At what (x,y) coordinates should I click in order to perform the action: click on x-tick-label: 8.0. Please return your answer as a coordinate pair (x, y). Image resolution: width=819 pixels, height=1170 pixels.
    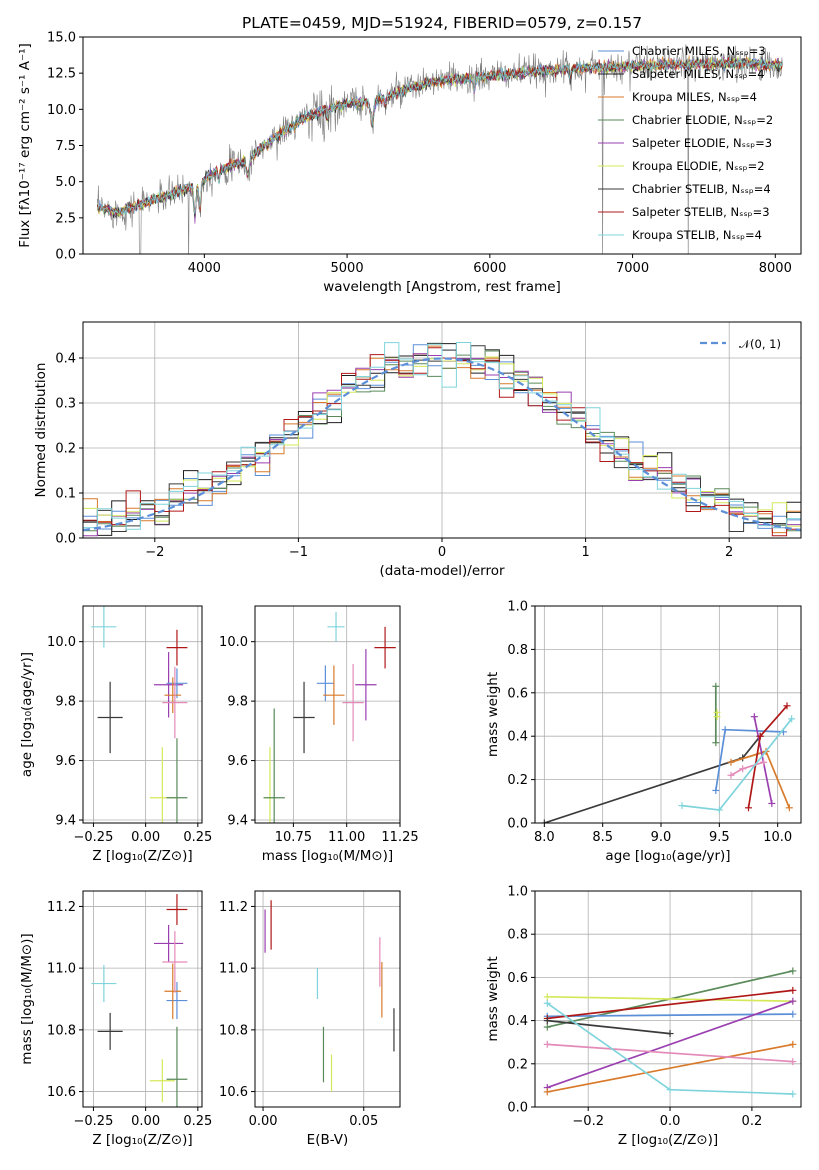
    Looking at the image, I should click on (544, 837).